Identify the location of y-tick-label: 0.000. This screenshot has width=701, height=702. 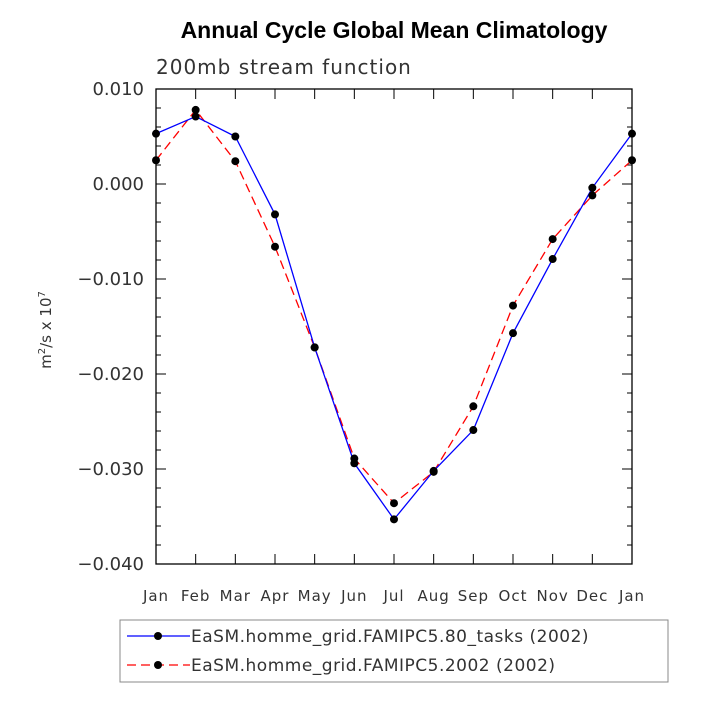
(118, 184).